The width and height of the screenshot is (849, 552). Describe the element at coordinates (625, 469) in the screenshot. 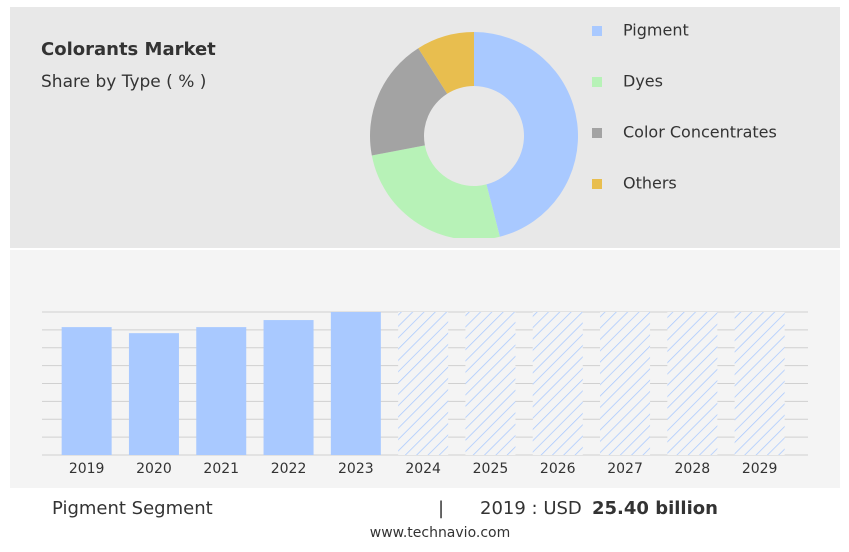

I see `x-tick-label: 2027` at that location.